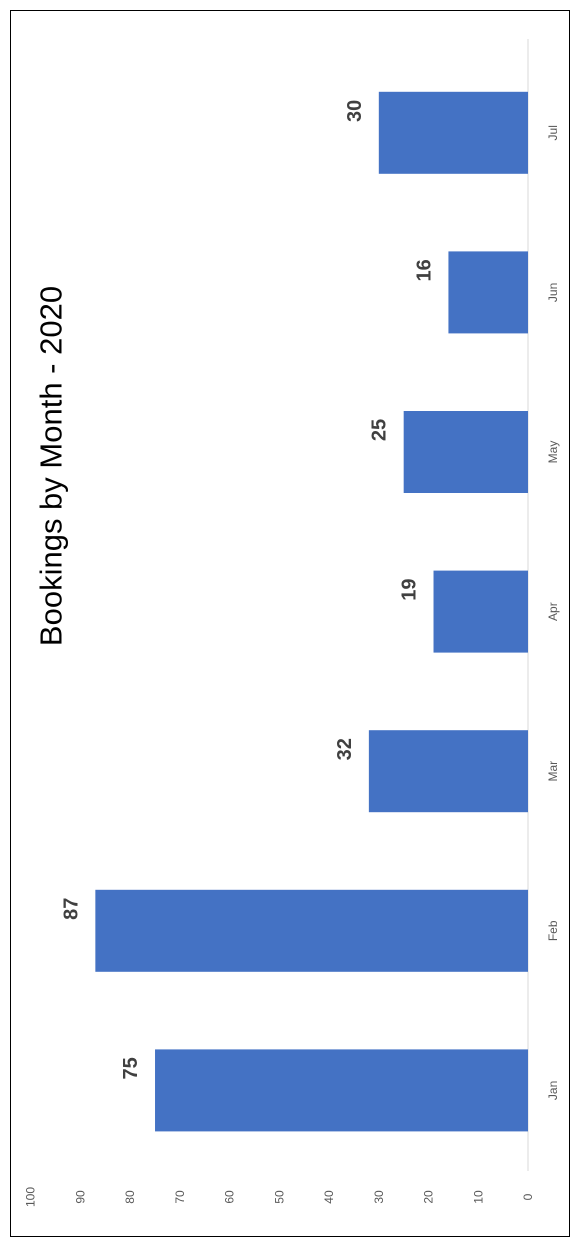  Describe the element at coordinates (355, 111) in the screenshot. I see `data-label: 30` at that location.